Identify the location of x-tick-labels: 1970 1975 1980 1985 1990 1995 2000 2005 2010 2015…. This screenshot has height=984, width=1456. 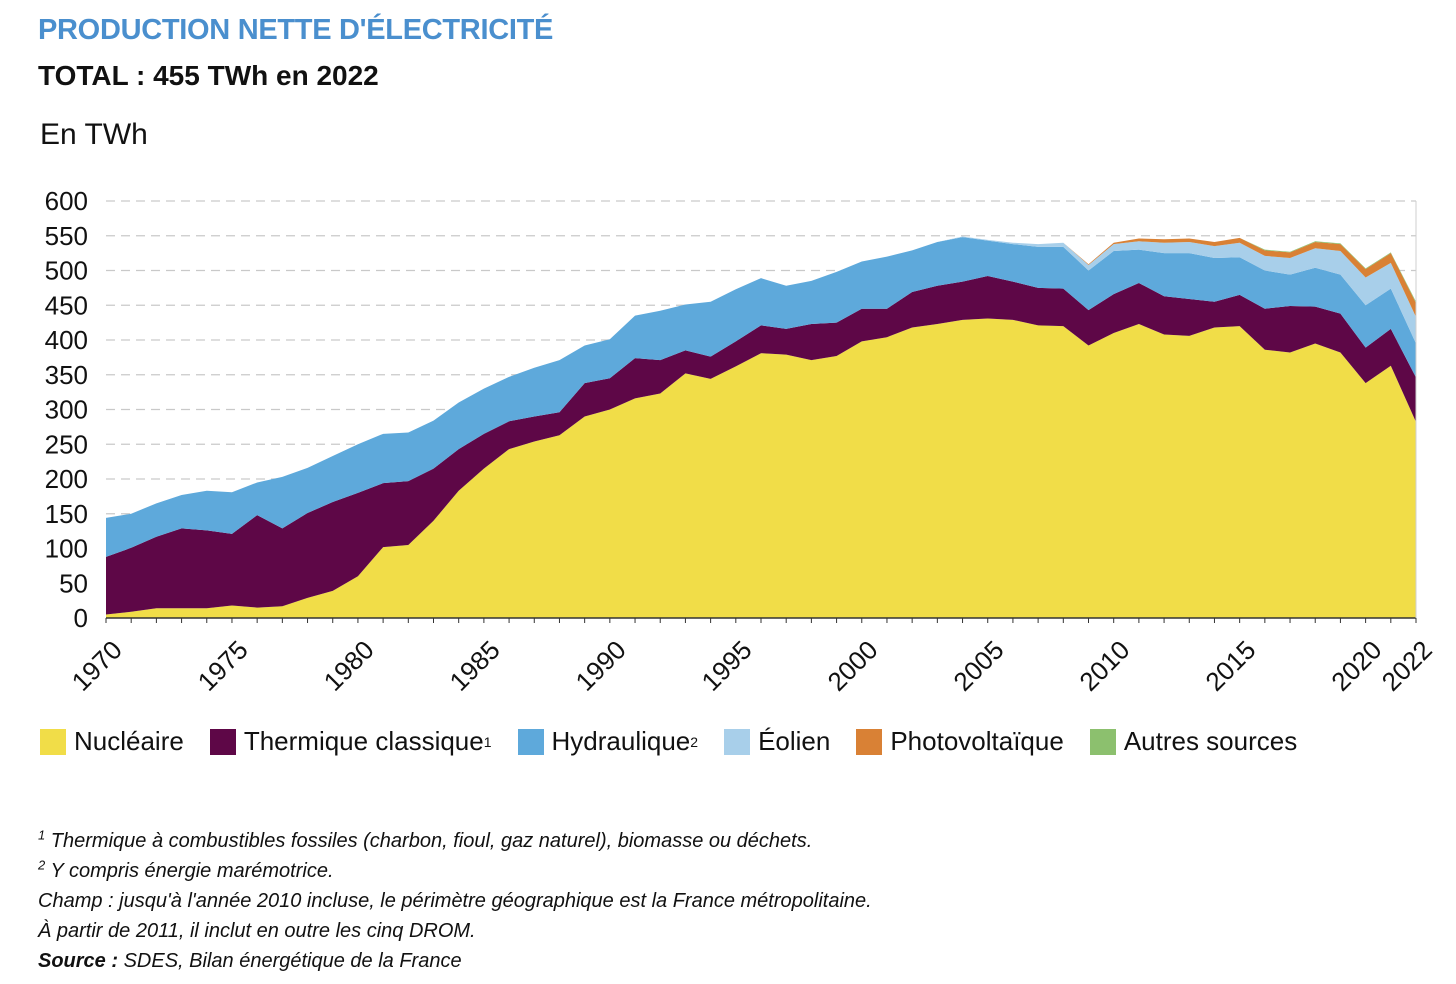
(752, 666).